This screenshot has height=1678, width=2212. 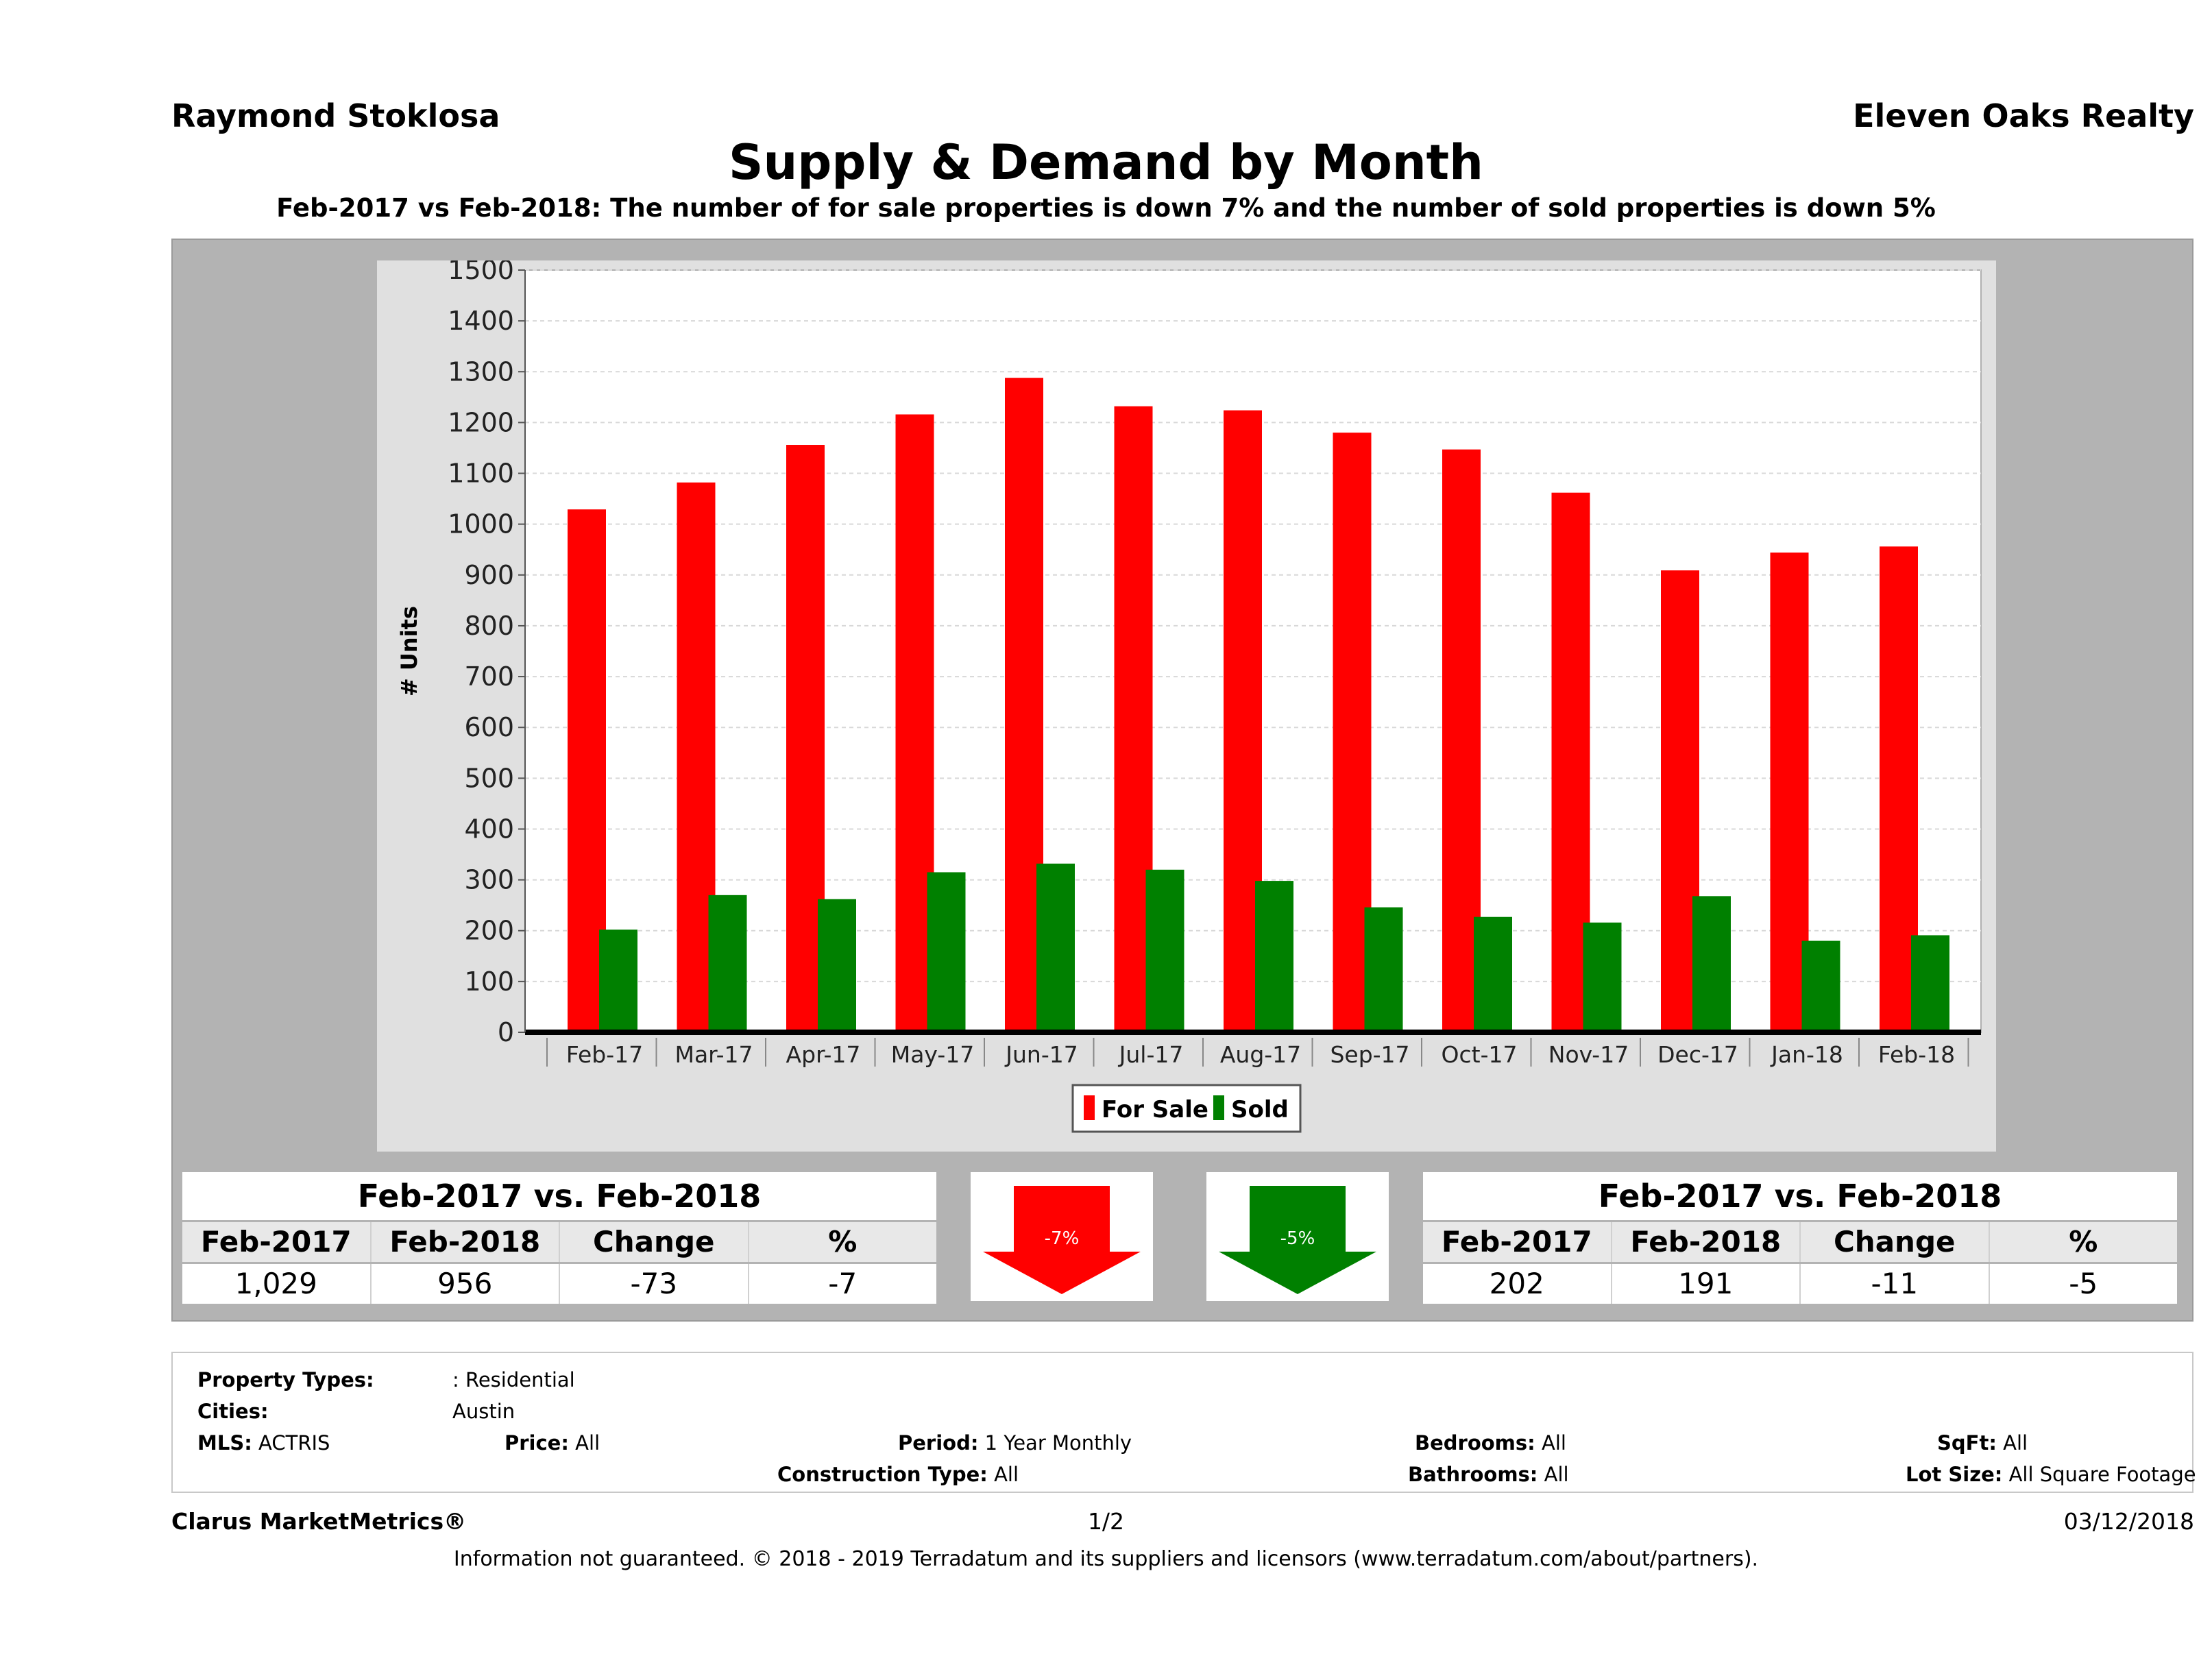 What do you see at coordinates (319, 1521) in the screenshot?
I see `footer-brand: Clarus MarketMetrics®` at bounding box center [319, 1521].